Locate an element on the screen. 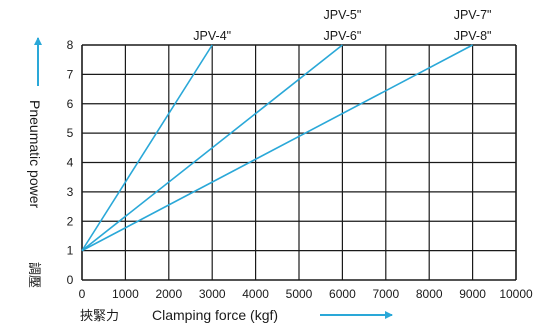  x-tick-label: 8000 is located at coordinates (429, 294).